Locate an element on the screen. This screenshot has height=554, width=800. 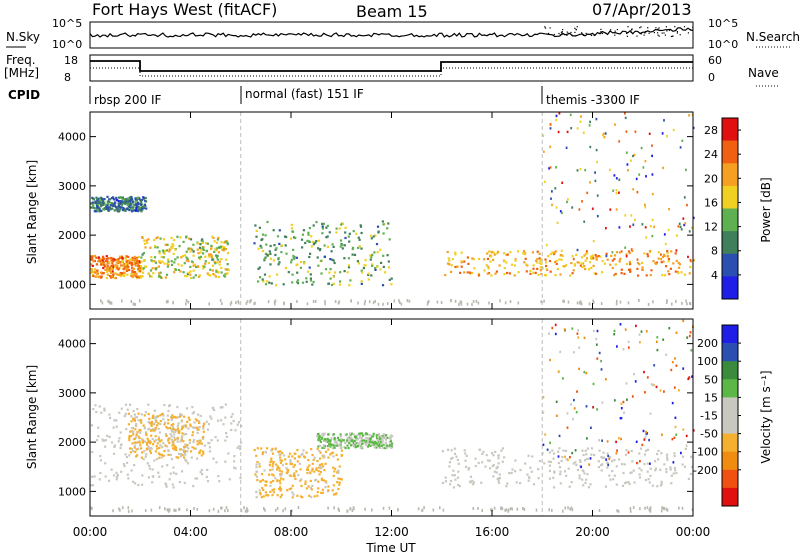
colorbar-block is located at coordinates (730, 424).